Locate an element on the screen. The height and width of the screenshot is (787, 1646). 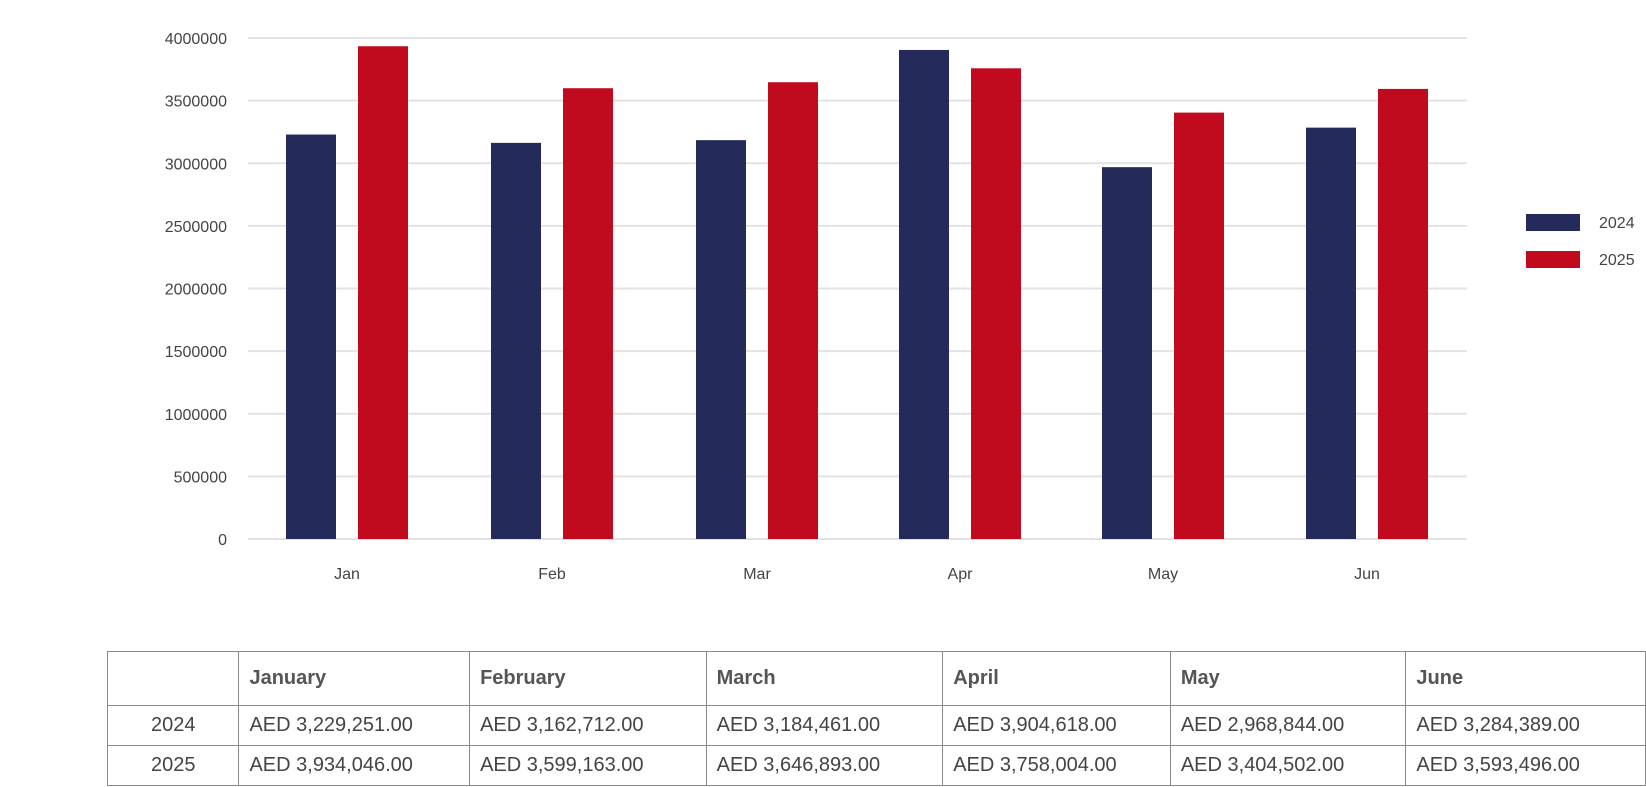
x-tick-label: Apr is located at coordinates (961, 574).